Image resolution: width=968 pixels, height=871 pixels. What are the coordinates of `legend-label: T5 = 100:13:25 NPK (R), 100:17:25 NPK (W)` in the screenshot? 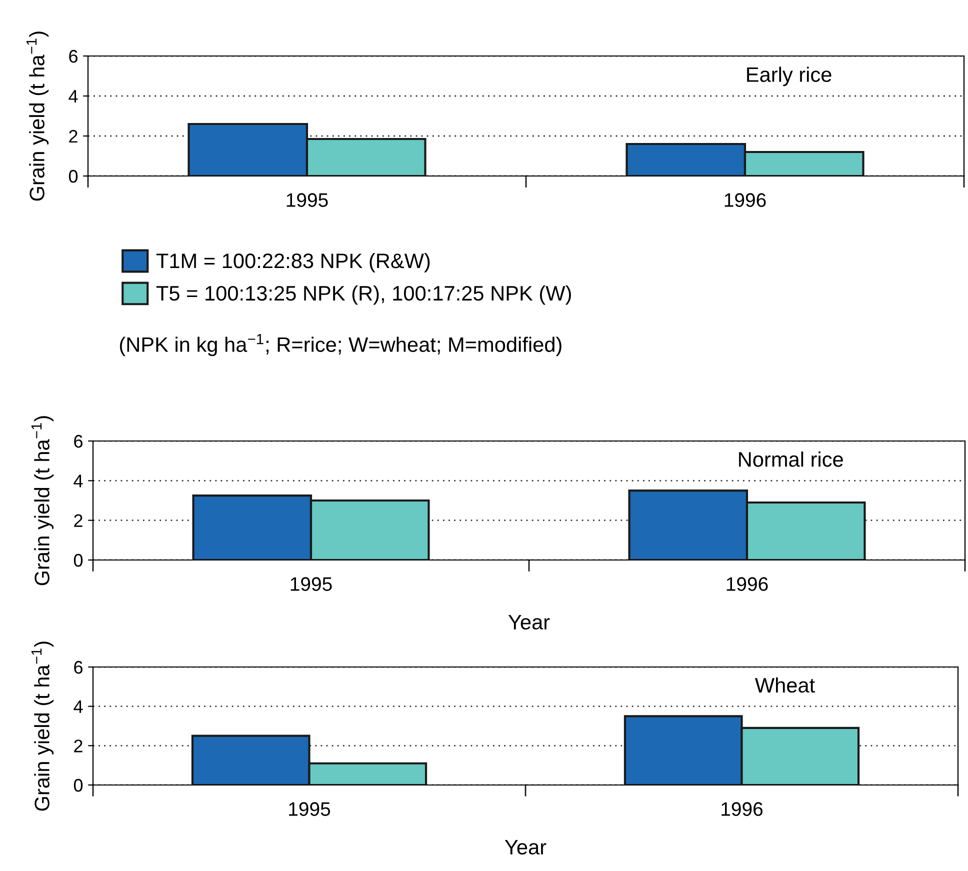 It's located at (363, 295).